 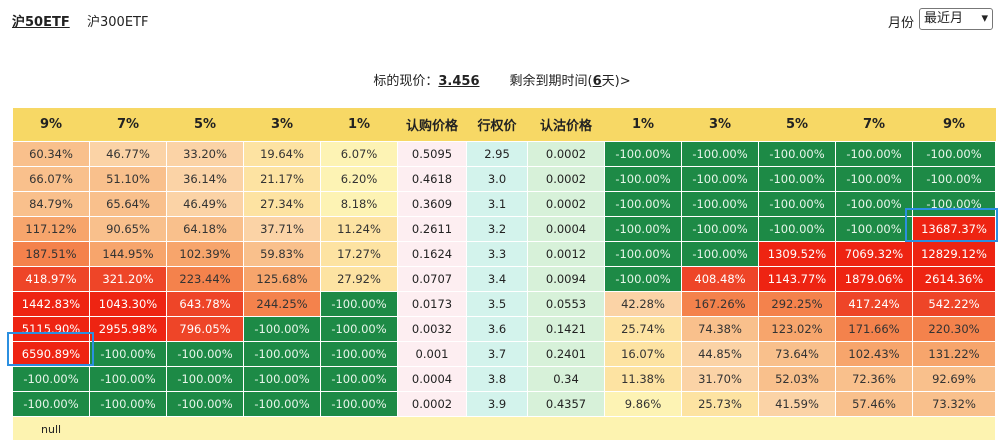 What do you see at coordinates (282, 229) in the screenshot?
I see `return-cell: 37.71%` at bounding box center [282, 229].